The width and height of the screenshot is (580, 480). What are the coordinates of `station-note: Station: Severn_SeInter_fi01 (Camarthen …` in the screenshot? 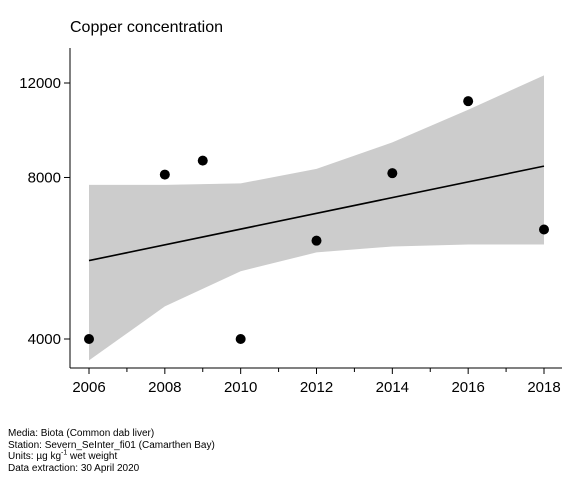 It's located at (111, 445).